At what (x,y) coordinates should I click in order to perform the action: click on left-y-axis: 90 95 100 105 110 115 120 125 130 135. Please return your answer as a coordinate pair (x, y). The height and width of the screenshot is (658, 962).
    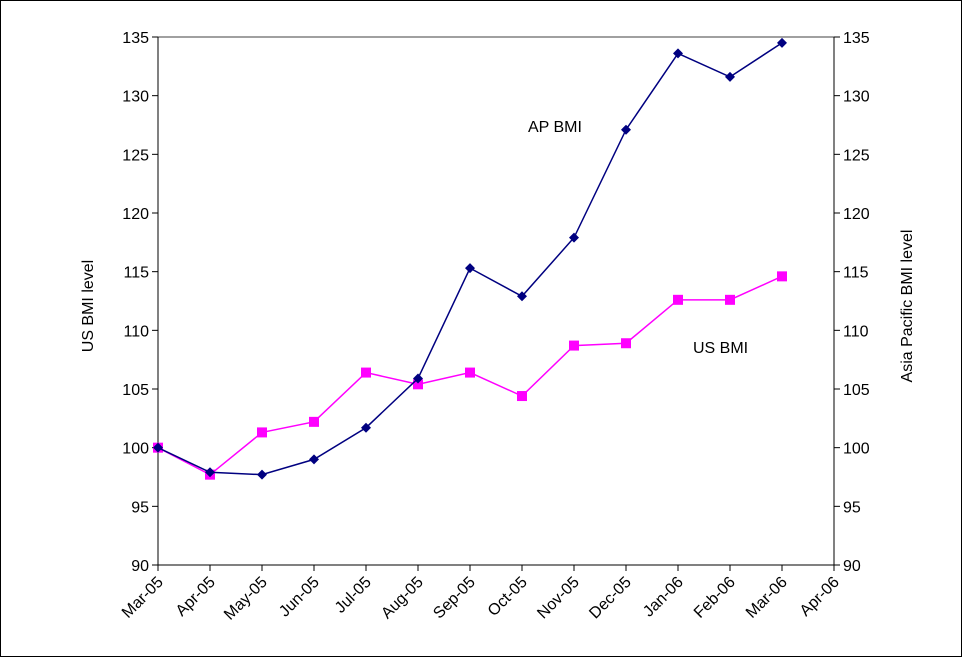
    Looking at the image, I should click on (140, 302).